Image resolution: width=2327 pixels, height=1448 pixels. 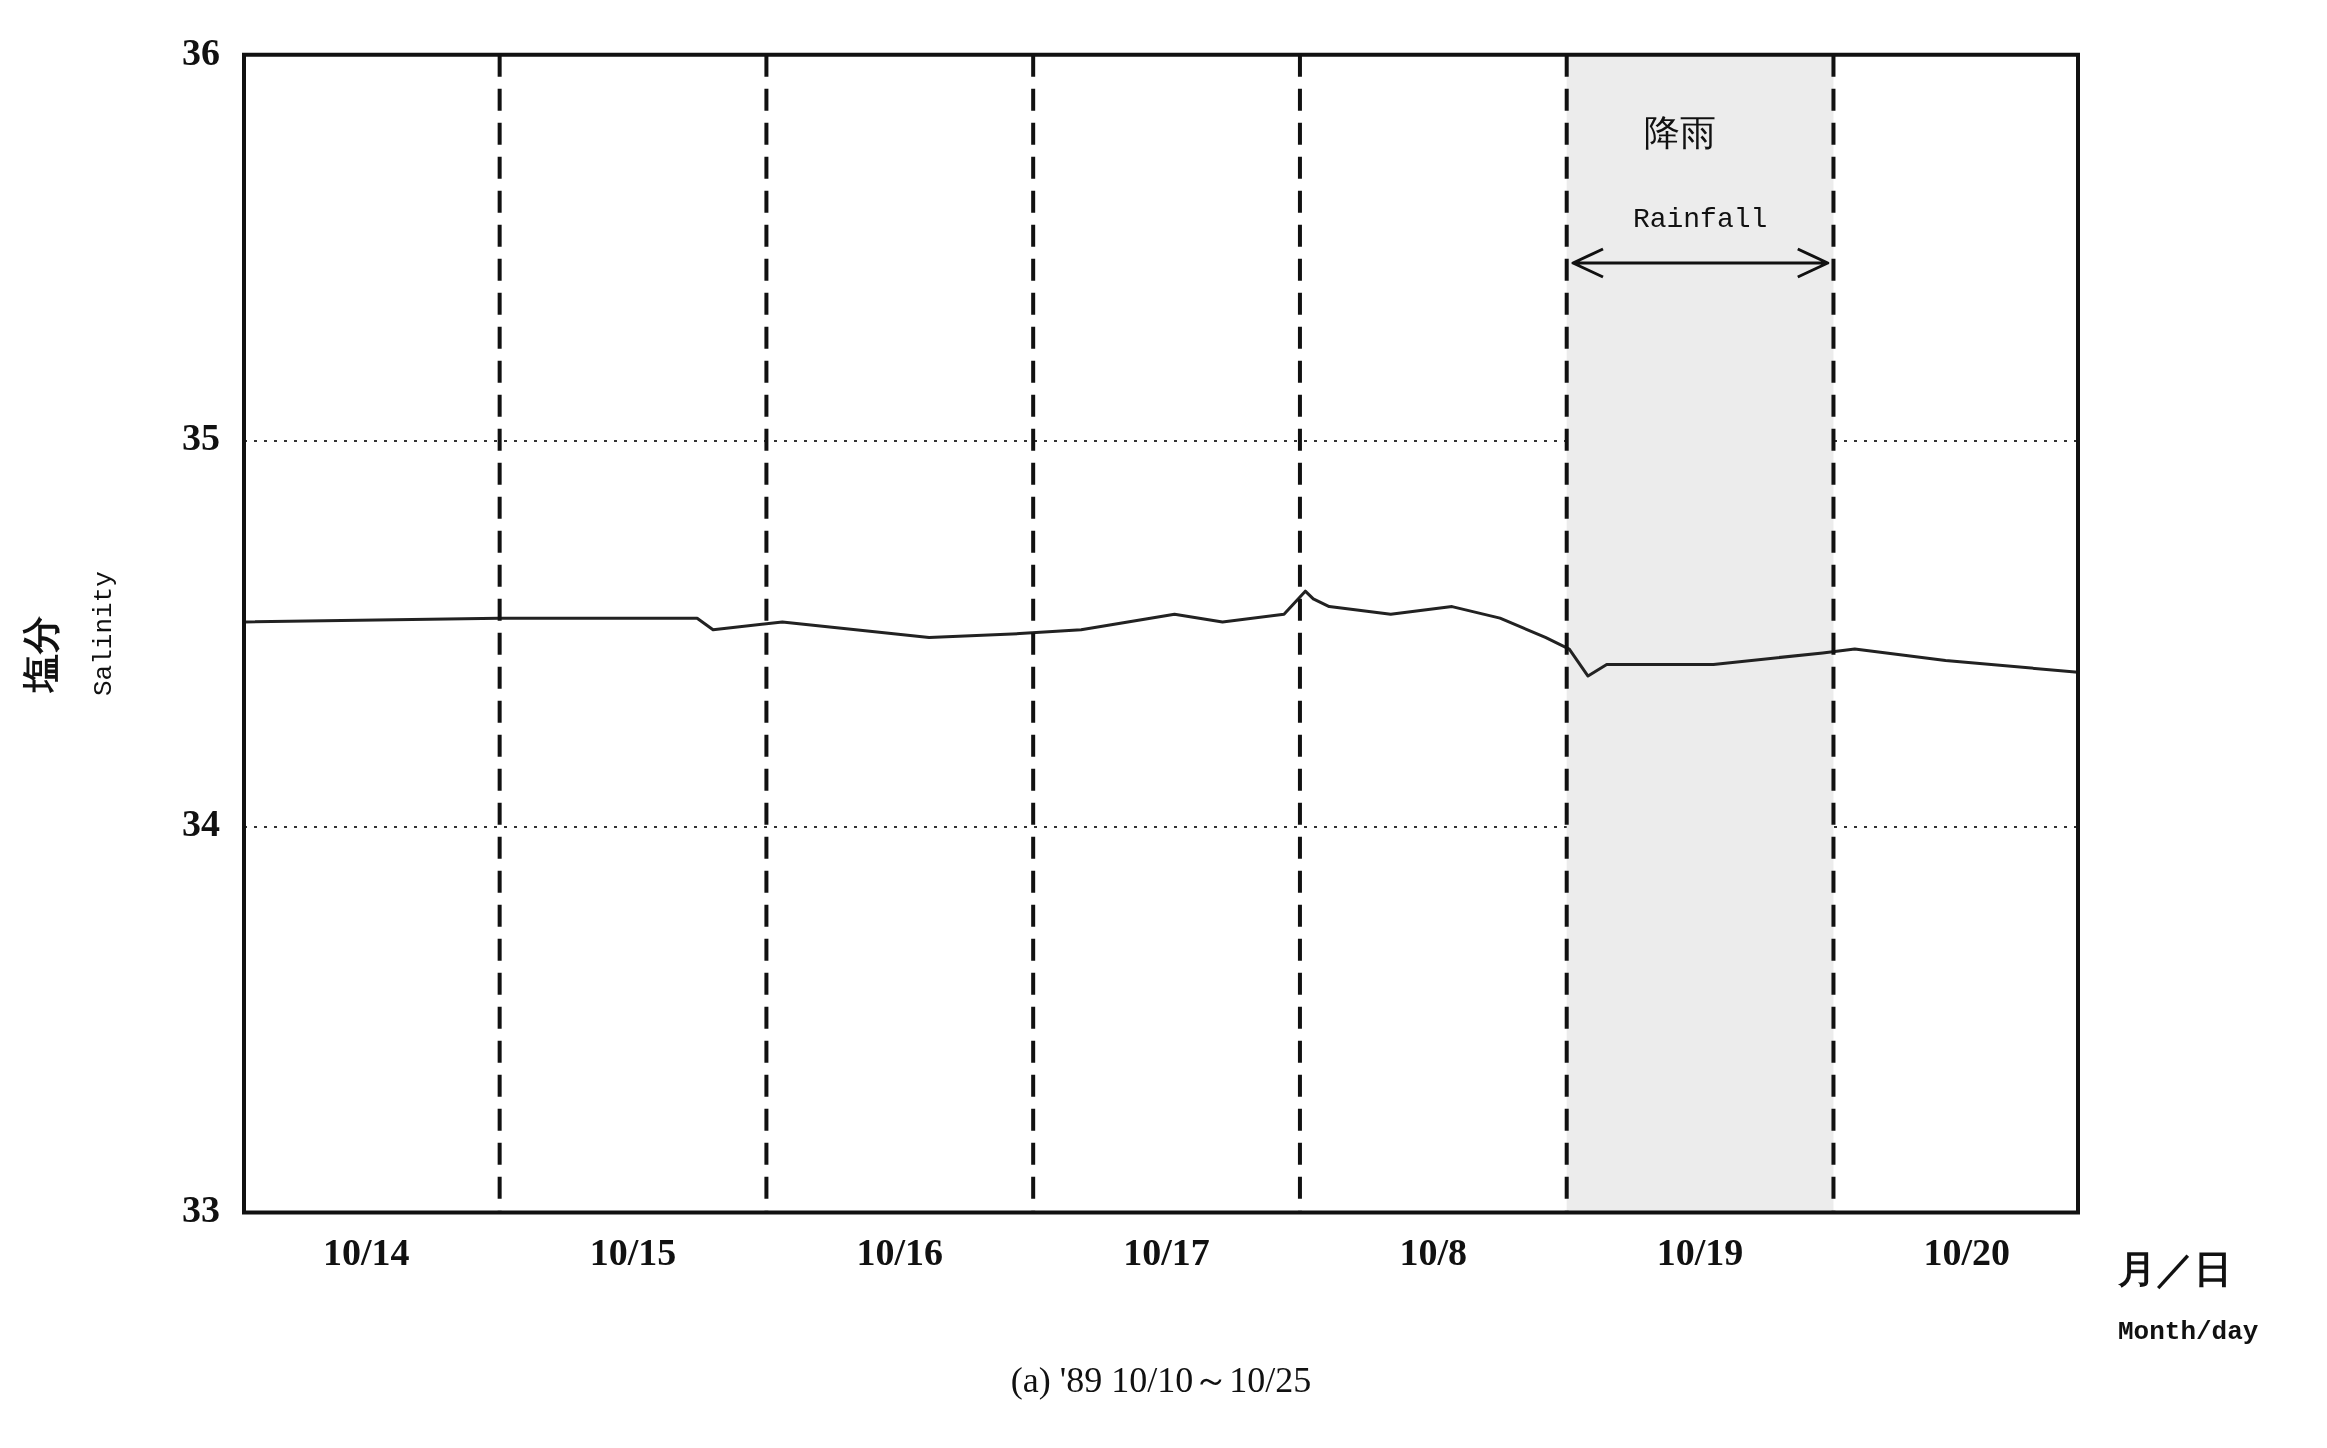 What do you see at coordinates (900, 1252) in the screenshot?
I see `x-tick-label: 10/16` at bounding box center [900, 1252].